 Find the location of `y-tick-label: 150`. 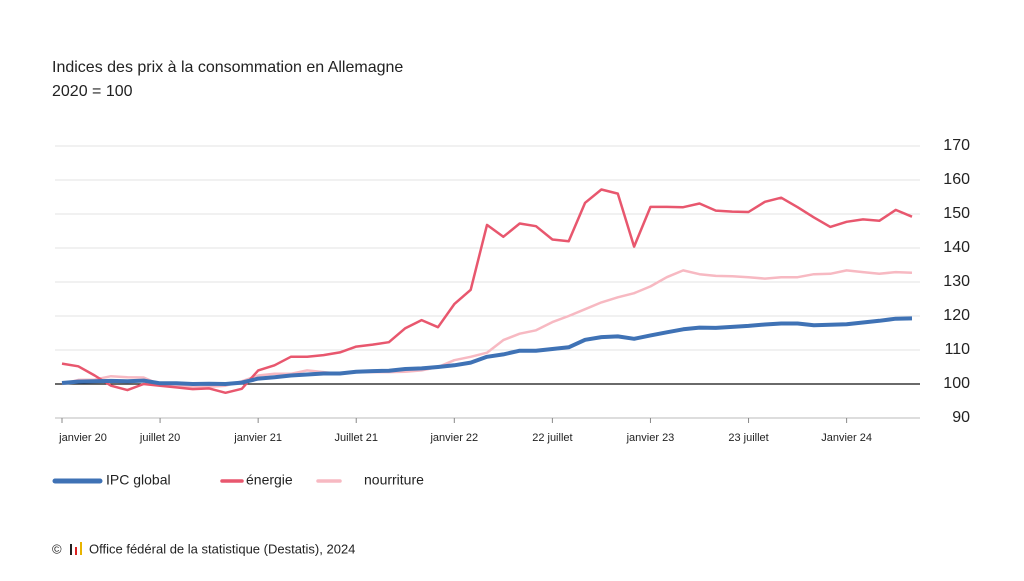

y-tick-label: 150 is located at coordinates (956, 213).